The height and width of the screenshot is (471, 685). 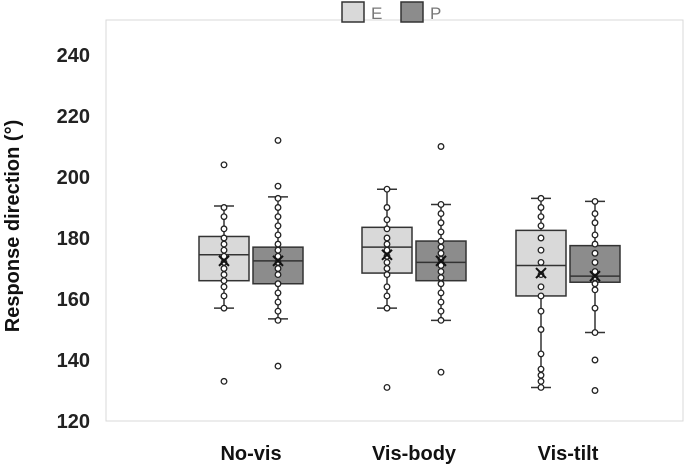 What do you see at coordinates (376, 13) in the screenshot?
I see `legend-label-e: E` at bounding box center [376, 13].